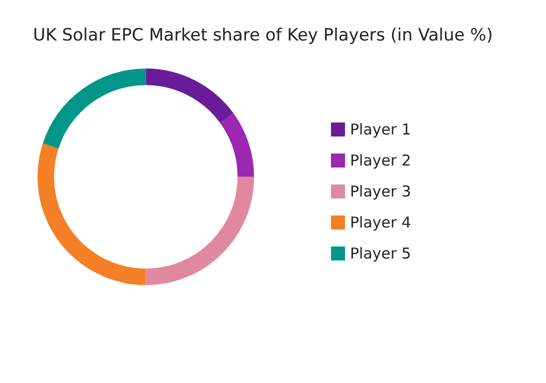 The height and width of the screenshot is (383, 546). What do you see at coordinates (380, 191) in the screenshot?
I see `legend-label: Player 3` at bounding box center [380, 191].